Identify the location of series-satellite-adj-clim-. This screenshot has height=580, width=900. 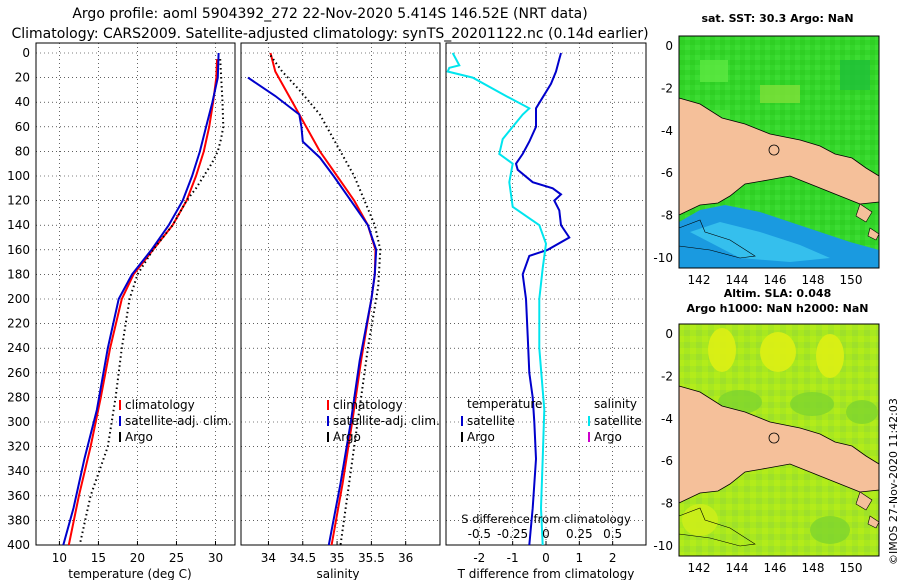
(312, 311).